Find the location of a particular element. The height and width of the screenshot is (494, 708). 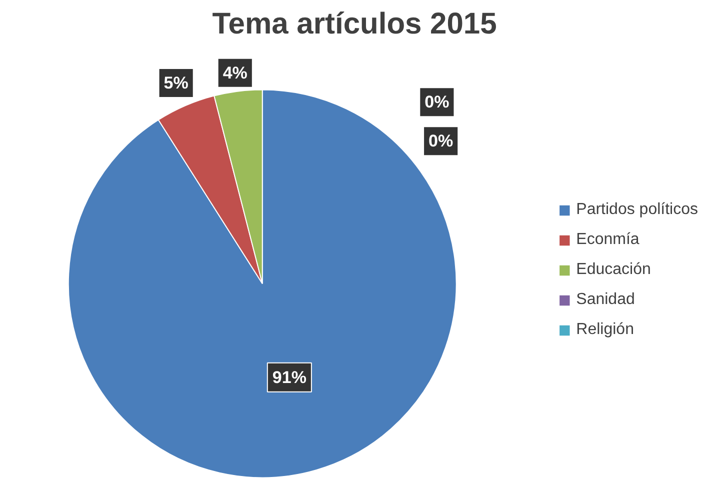

chart-title: Tema artículos 2015 is located at coordinates (354, 24).